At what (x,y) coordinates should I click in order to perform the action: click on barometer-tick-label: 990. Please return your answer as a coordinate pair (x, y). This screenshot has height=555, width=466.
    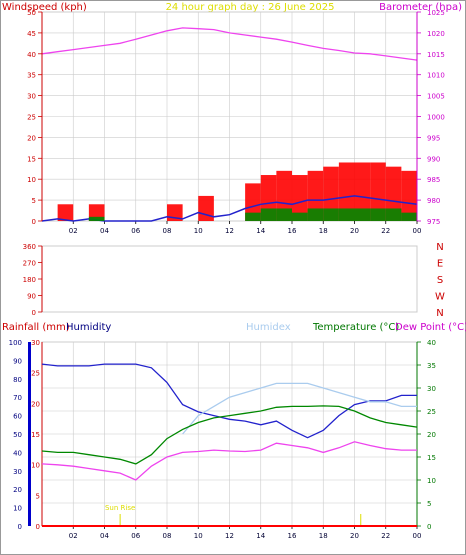
    Looking at the image, I should click on (433, 159).